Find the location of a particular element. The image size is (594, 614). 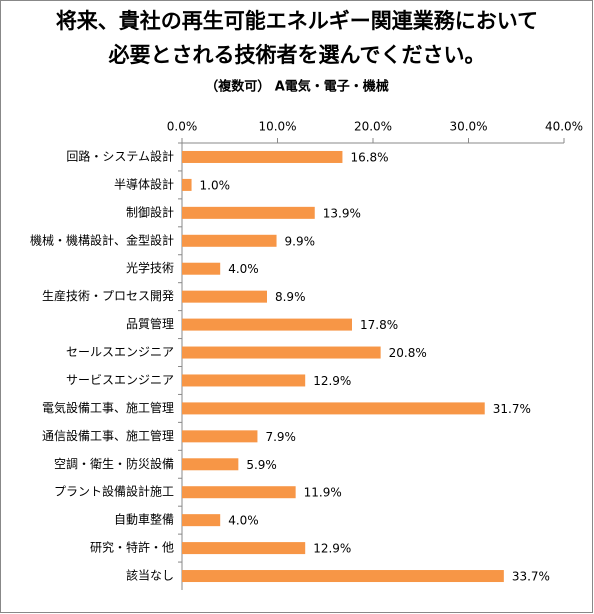

chart-title: 将来、貴社の再生可能エネルギー関連業務において is located at coordinates (297, 21).